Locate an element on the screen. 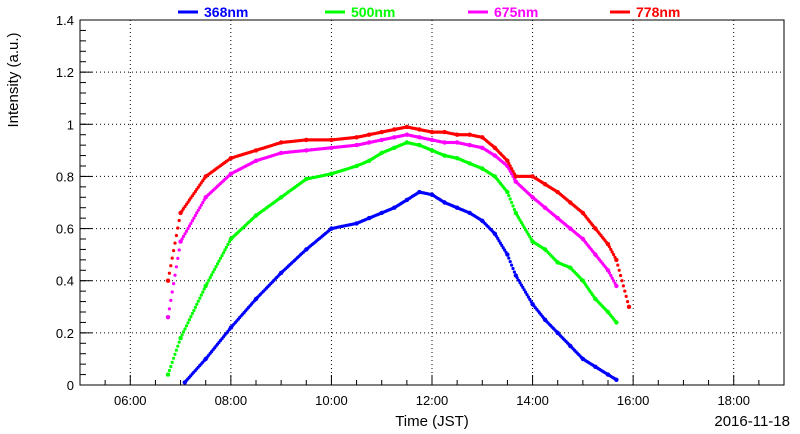 The width and height of the screenshot is (800, 434). y-tick-label: 0.4 is located at coordinates (65, 281).